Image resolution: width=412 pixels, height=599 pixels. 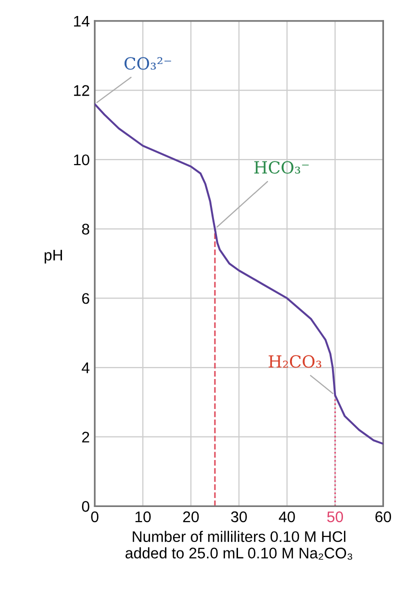 What do you see at coordinates (86, 229) in the screenshot?
I see `y-tick-label: 8` at bounding box center [86, 229].